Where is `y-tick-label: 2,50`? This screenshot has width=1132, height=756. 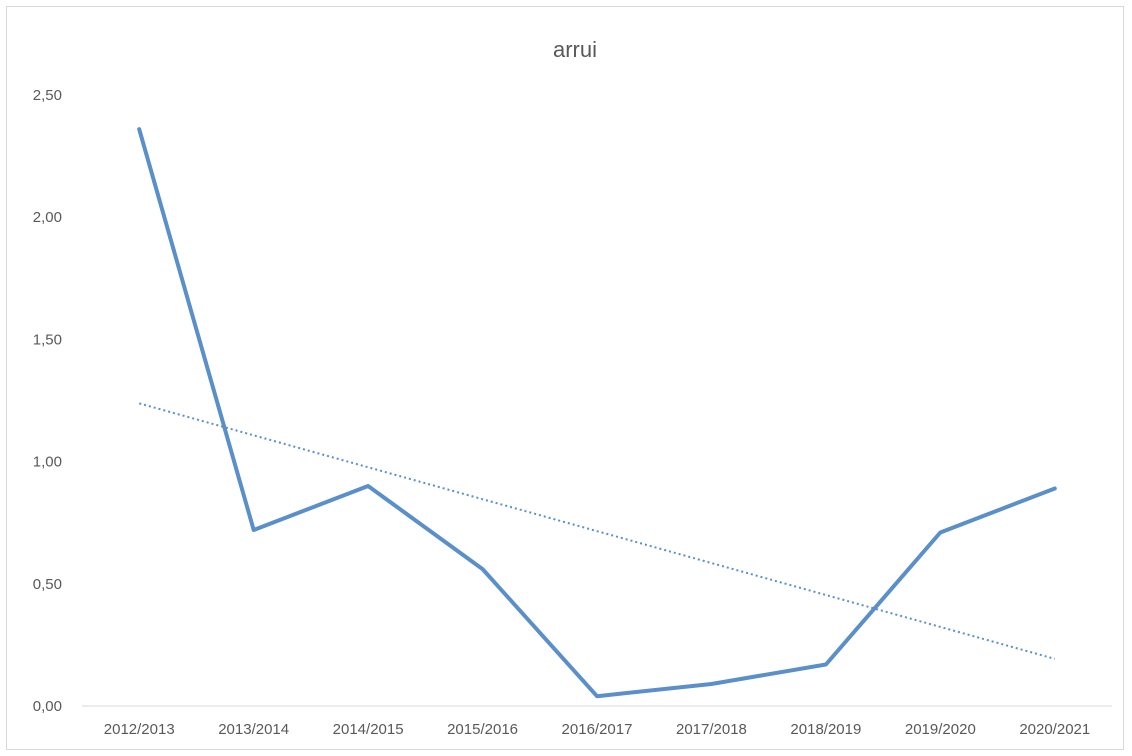
y-tick-label: 2,50 is located at coordinates (47, 95).